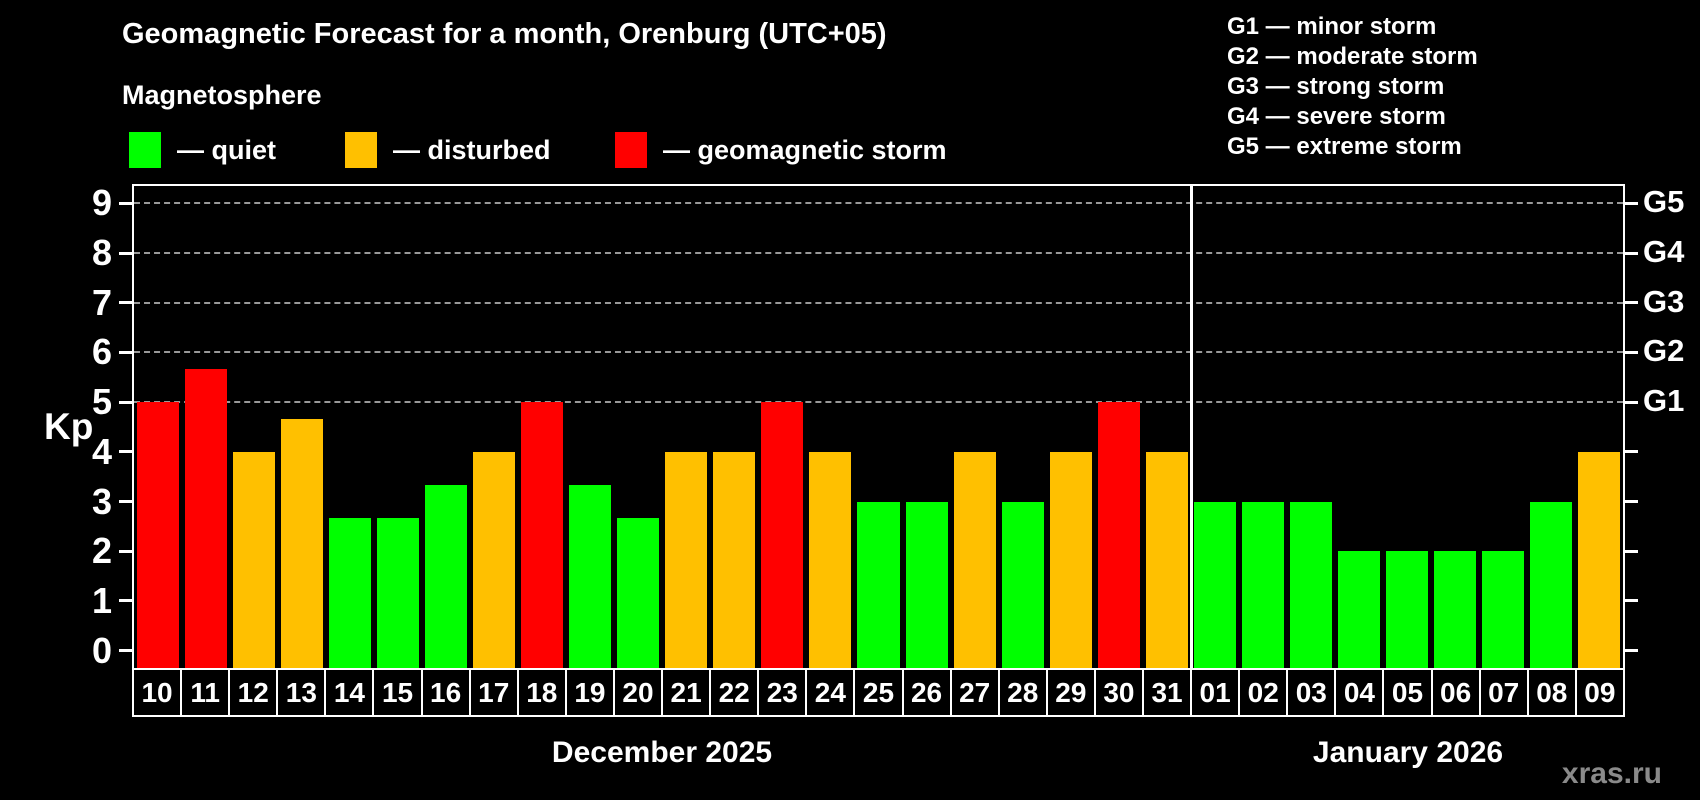 This screenshot has width=1700, height=800. Describe the element at coordinates (101, 352) in the screenshot. I see `y-tick-label-6: 6` at that location.